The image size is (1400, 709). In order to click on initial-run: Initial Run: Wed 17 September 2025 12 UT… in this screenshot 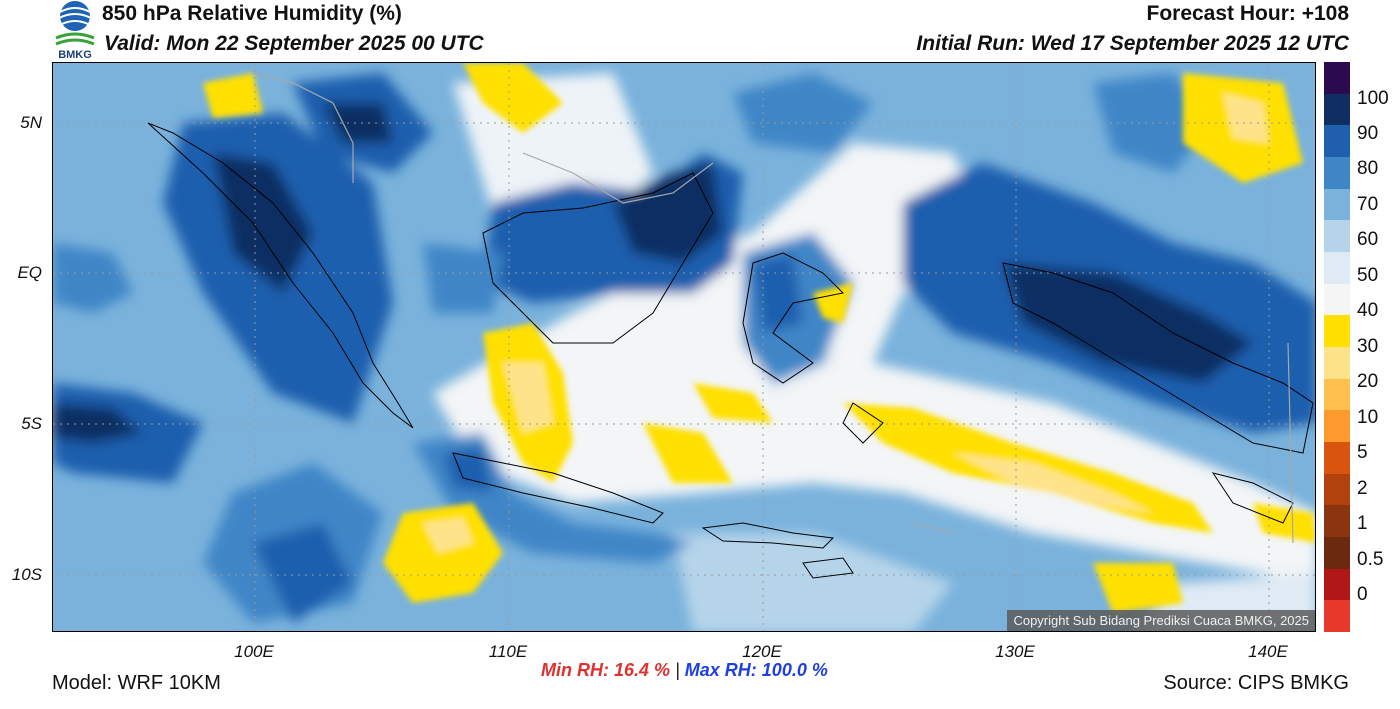, I will do `click(1132, 43)`.